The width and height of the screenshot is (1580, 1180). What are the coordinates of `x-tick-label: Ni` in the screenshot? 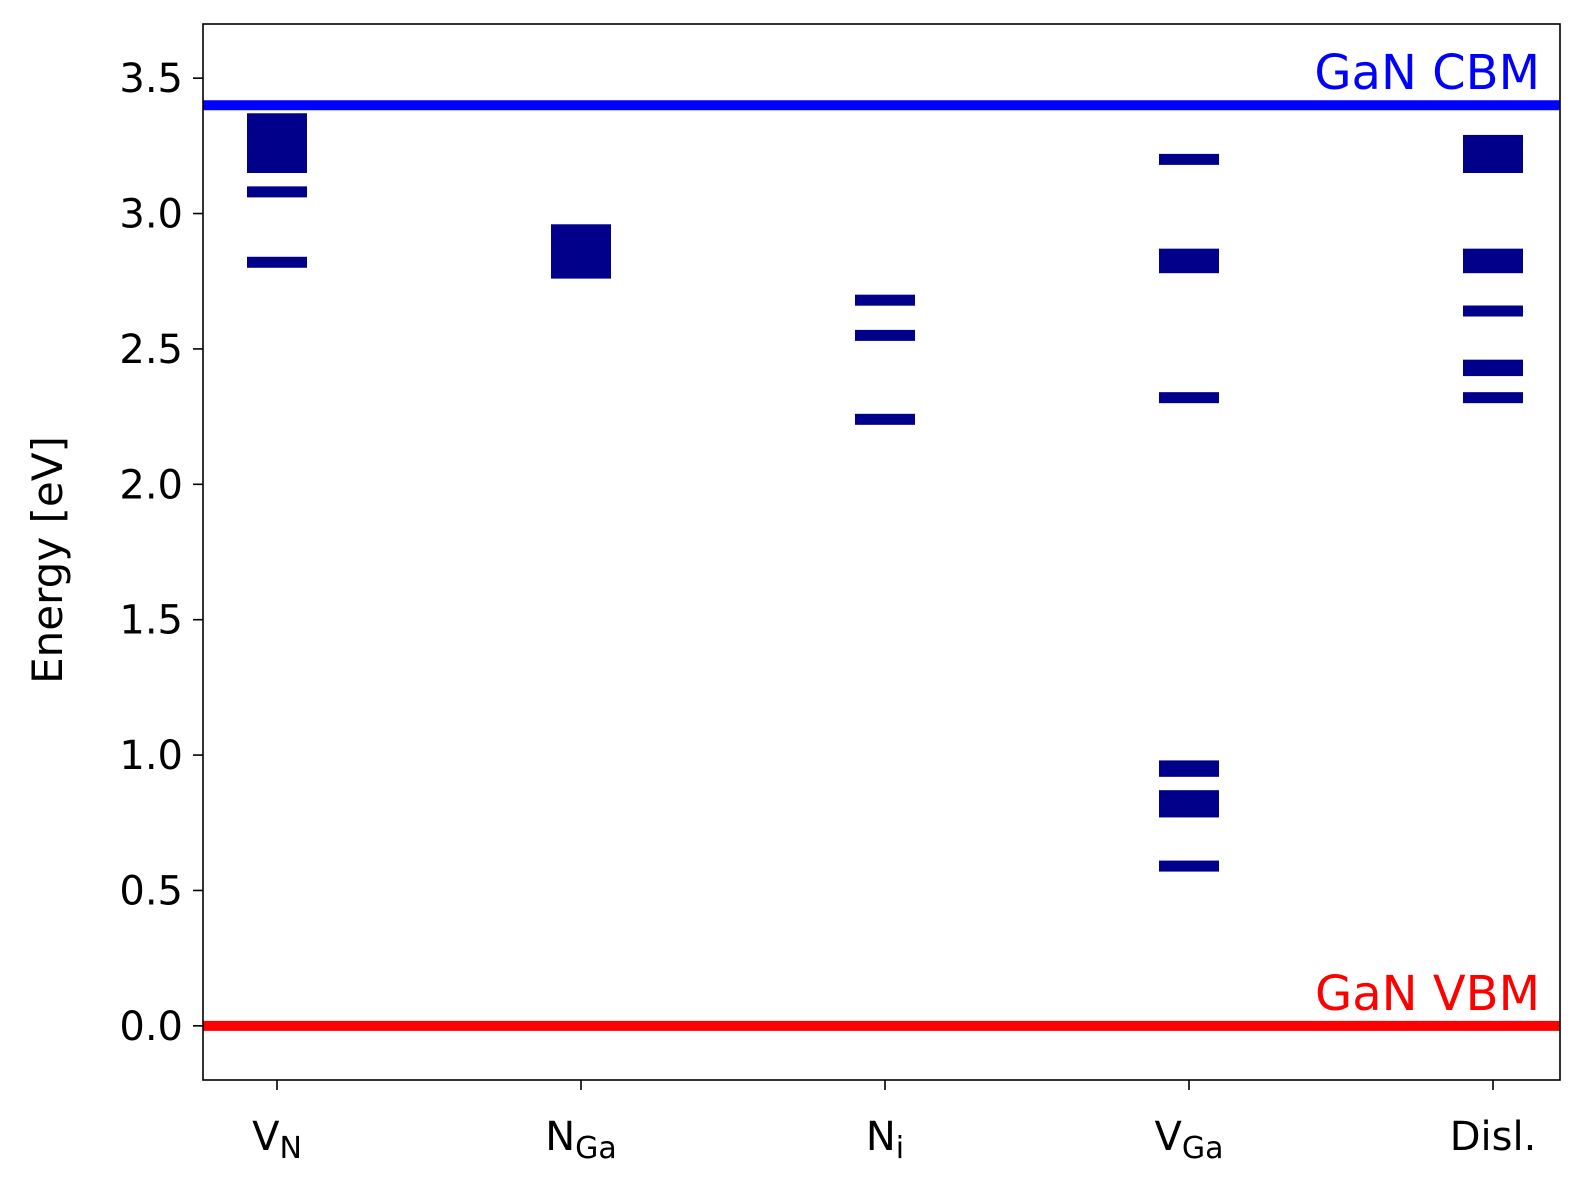 It's located at (885, 1140).